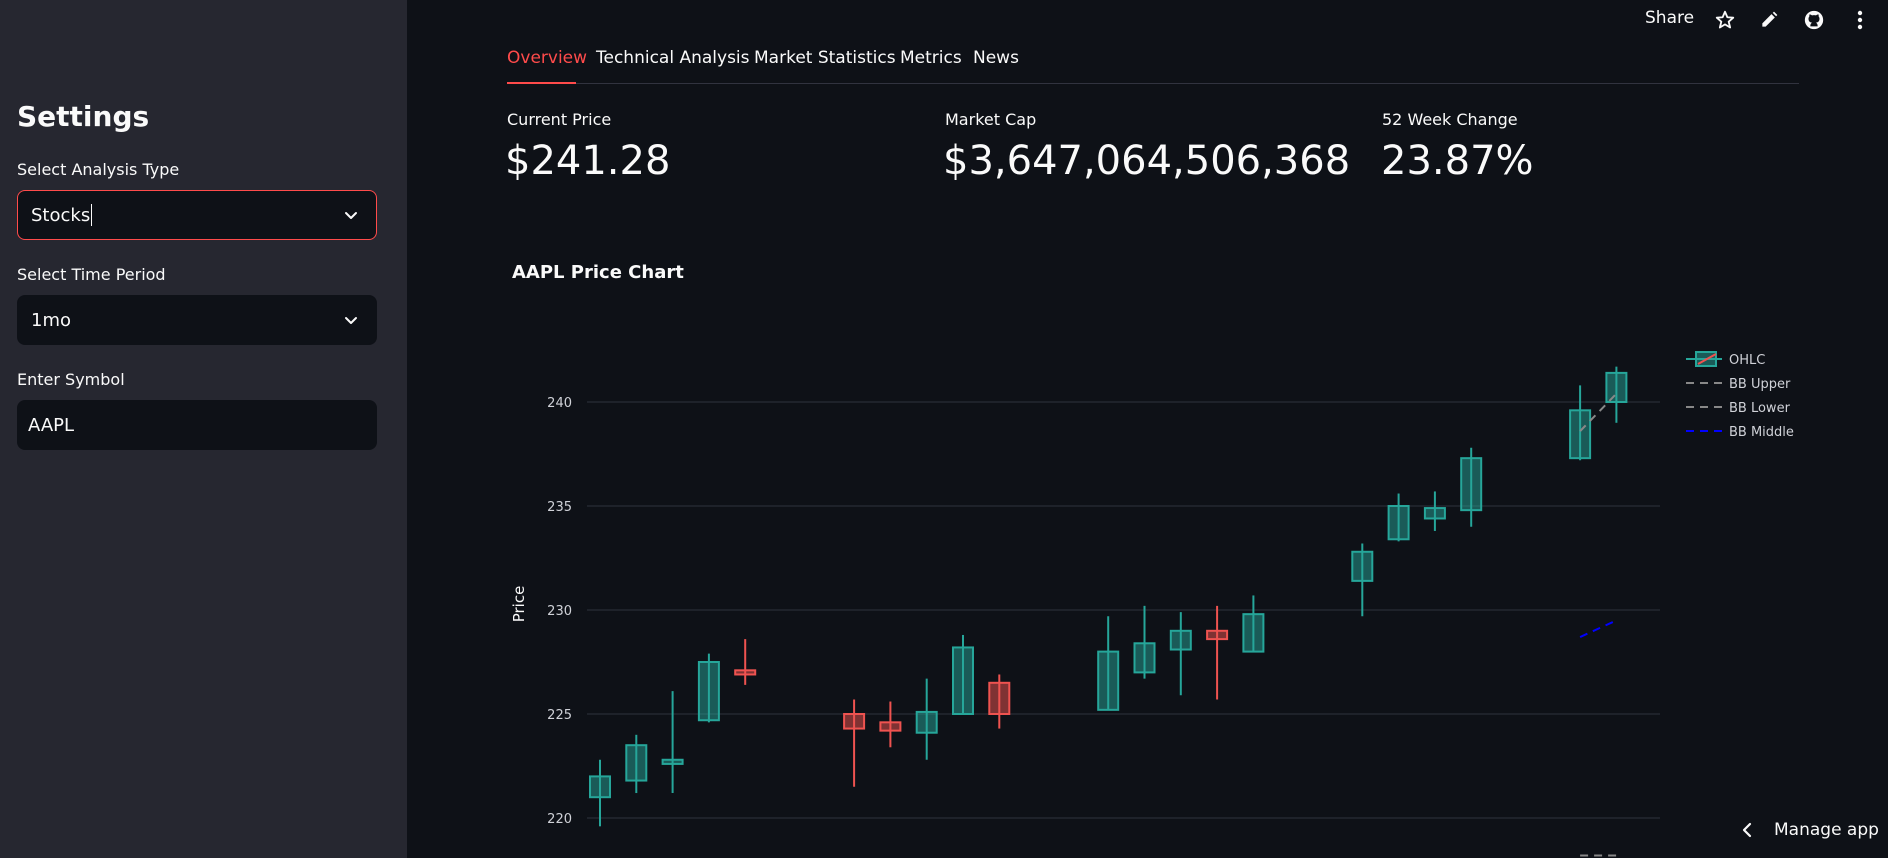  What do you see at coordinates (996, 58) in the screenshot?
I see `tab-news: News` at bounding box center [996, 58].